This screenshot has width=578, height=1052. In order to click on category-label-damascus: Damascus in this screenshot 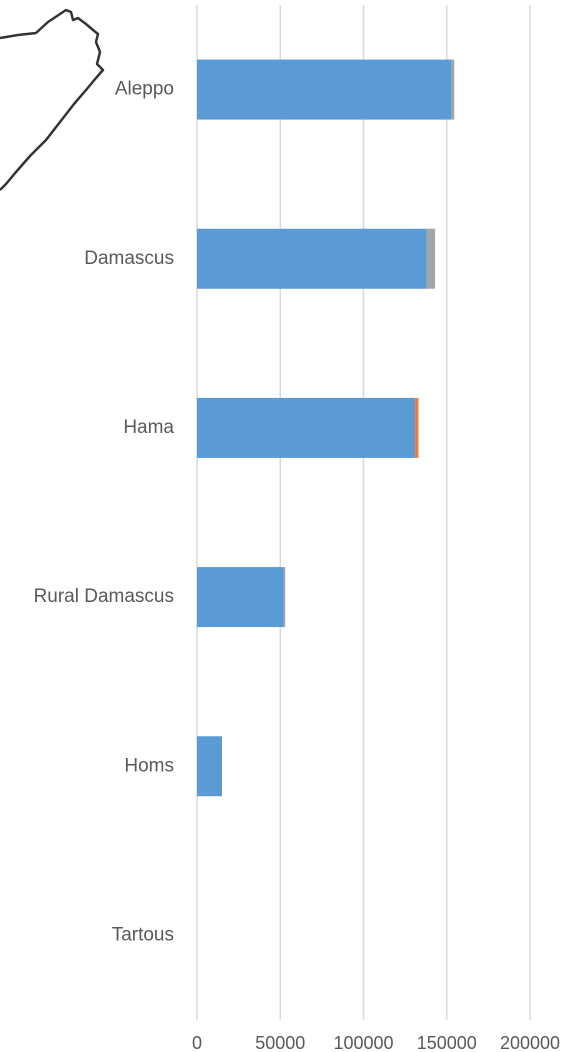, I will do `click(129, 258)`.